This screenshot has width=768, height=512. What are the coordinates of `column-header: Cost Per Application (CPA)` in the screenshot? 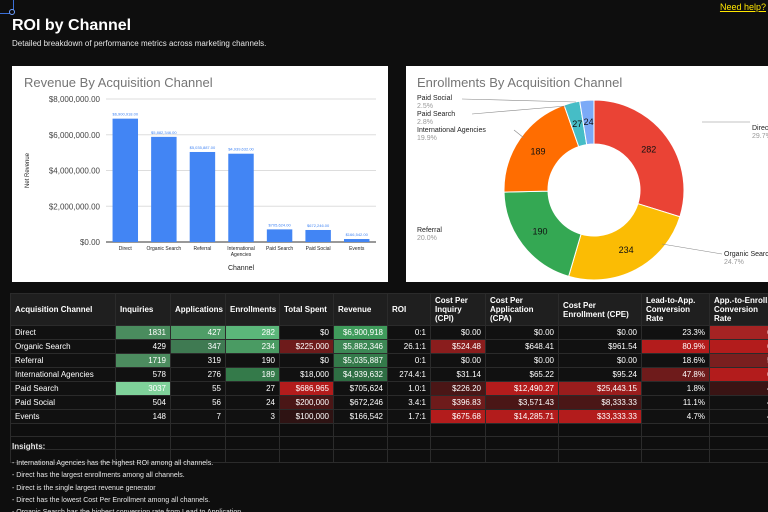 It's located at (522, 309).